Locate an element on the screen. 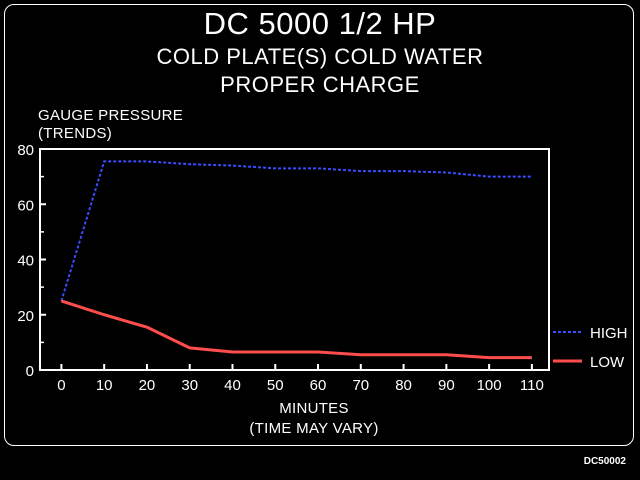 Image resolution: width=640 pixels, height=480 pixels. x-tick-label: 0 is located at coordinates (61, 385).